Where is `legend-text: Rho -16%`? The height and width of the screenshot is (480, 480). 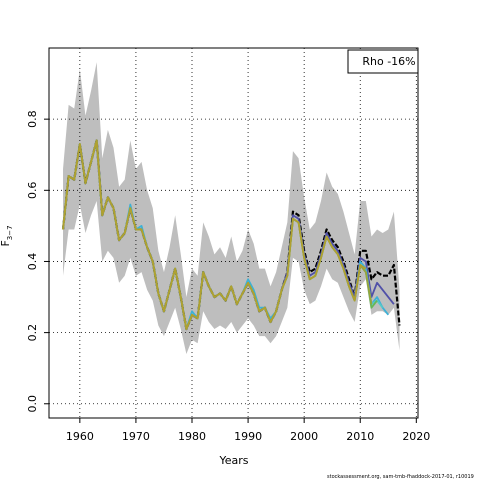
legend-text: Rho -16% is located at coordinates (388, 61).